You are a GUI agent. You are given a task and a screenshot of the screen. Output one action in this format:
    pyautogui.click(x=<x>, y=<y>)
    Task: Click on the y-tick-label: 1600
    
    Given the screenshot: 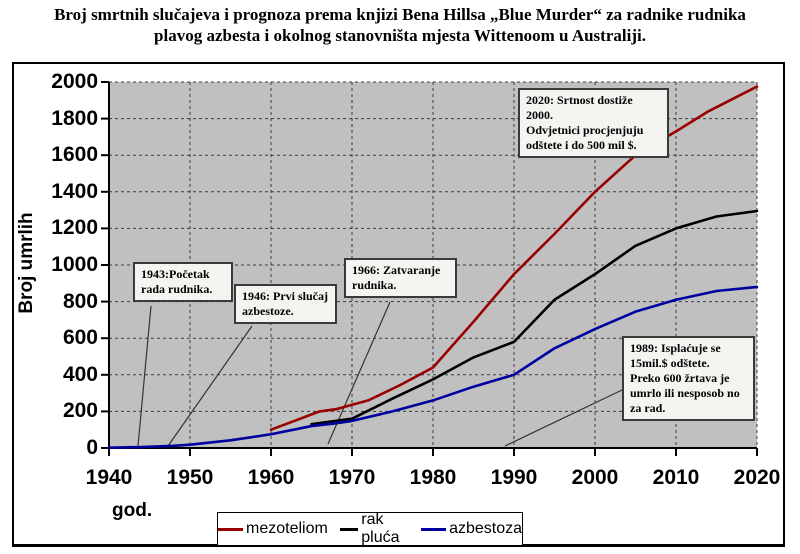 What is the action you would take?
    pyautogui.click(x=74, y=155)
    